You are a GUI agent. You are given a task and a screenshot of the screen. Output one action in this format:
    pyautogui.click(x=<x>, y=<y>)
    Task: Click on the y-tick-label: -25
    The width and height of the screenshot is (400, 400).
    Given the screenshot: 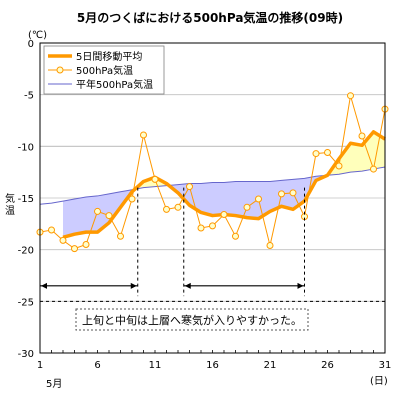 What is the action you would take?
    pyautogui.click(x=26, y=302)
    